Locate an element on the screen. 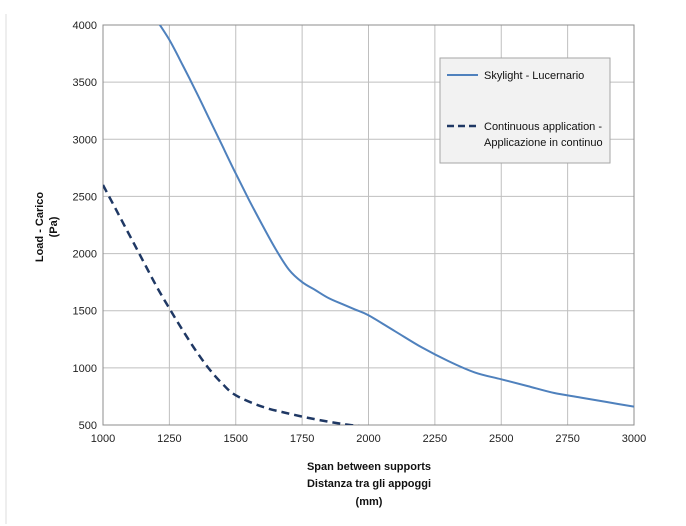  x-axis-label-line-1: Span between supports is located at coordinates (369, 467).